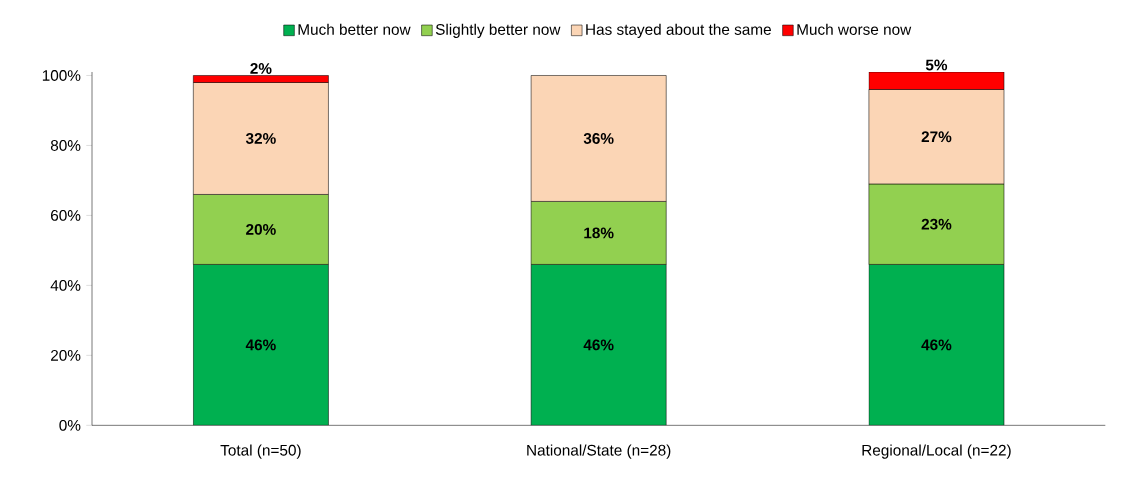 The width and height of the screenshot is (1121, 500). What do you see at coordinates (261, 68) in the screenshot?
I see `data-label: 2%` at bounding box center [261, 68].